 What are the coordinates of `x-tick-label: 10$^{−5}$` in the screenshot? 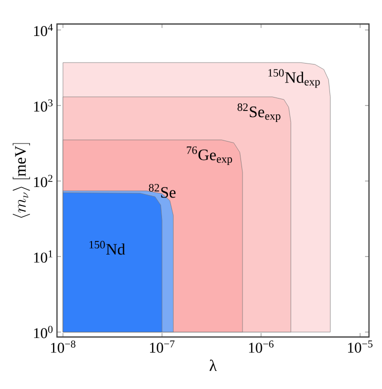 It's located at (360, 346).